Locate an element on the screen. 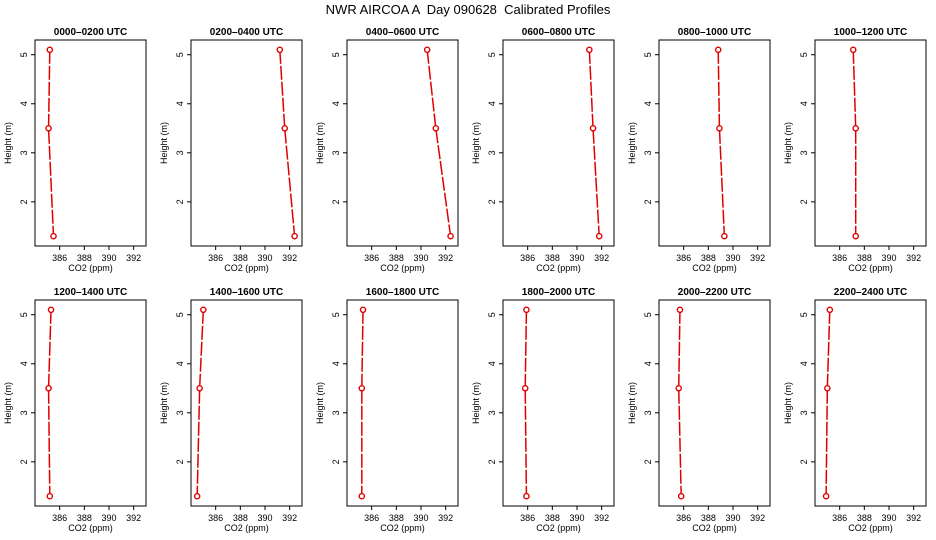  panel-title: 1800–2000 UTC is located at coordinates (558, 292).